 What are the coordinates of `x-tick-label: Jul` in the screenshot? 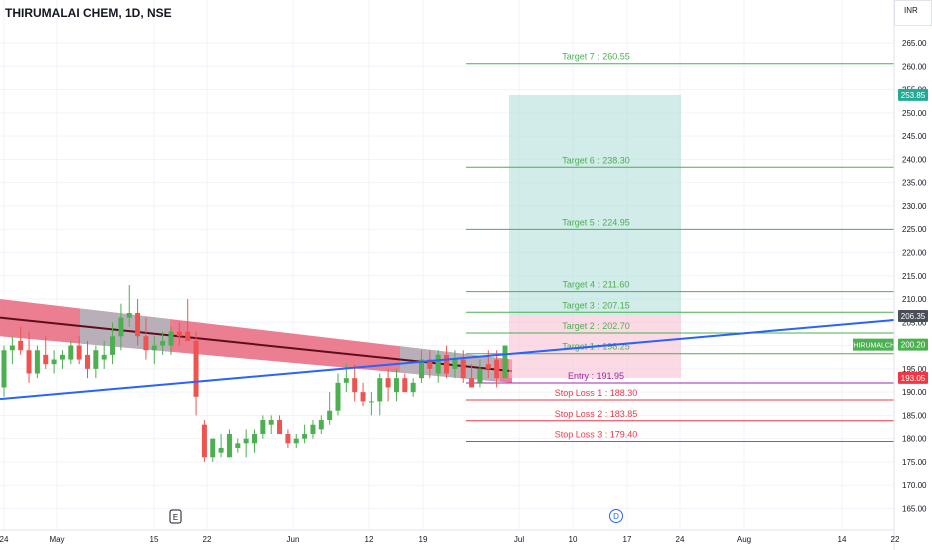 It's located at (519, 539).